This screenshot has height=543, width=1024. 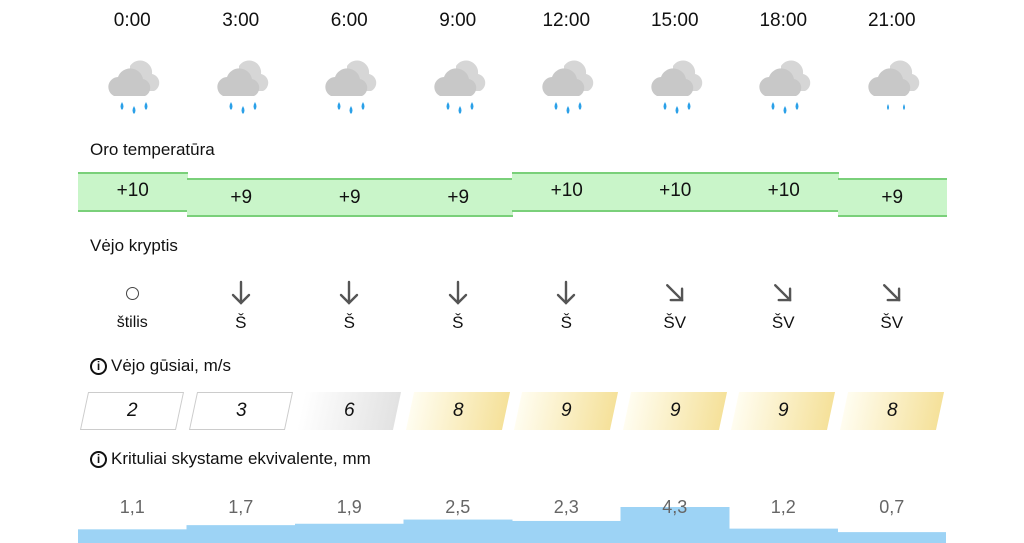 What do you see at coordinates (675, 506) in the screenshot?
I see `precipitation-value: 4,3` at bounding box center [675, 506].